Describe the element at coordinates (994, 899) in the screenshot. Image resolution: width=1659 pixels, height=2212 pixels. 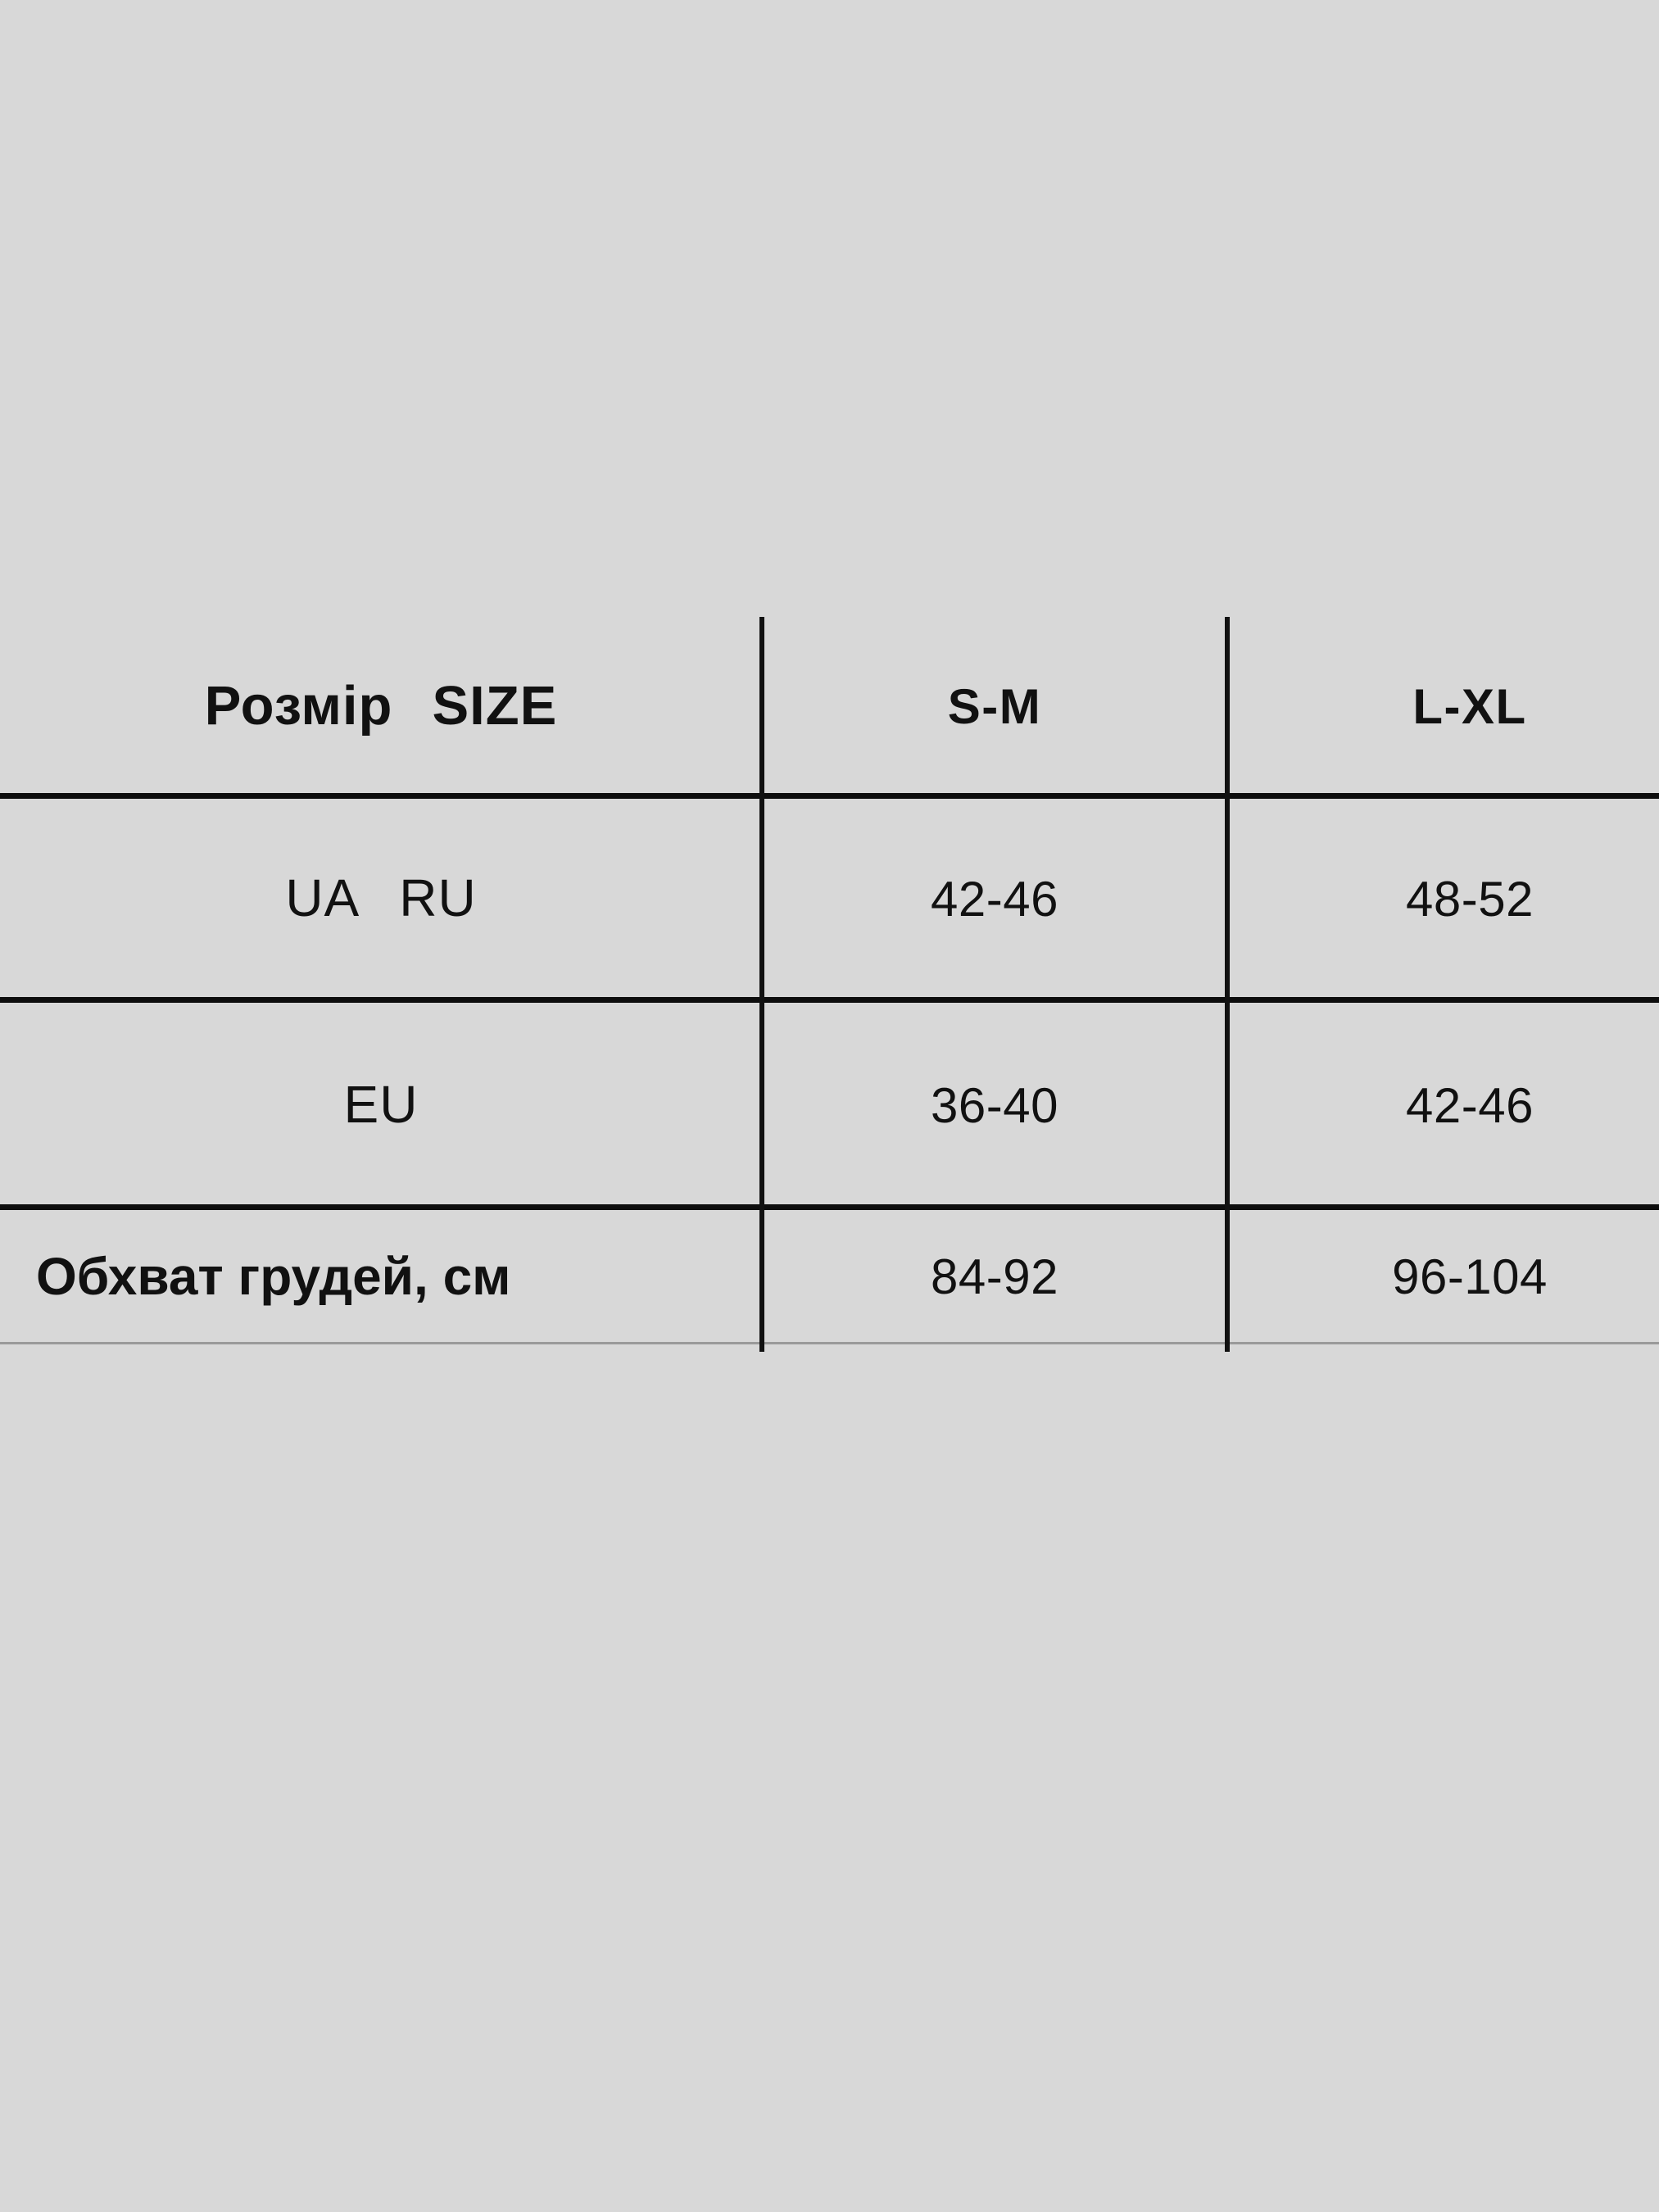
I see `cell-ua-ru-sm: 42-46` at that location.